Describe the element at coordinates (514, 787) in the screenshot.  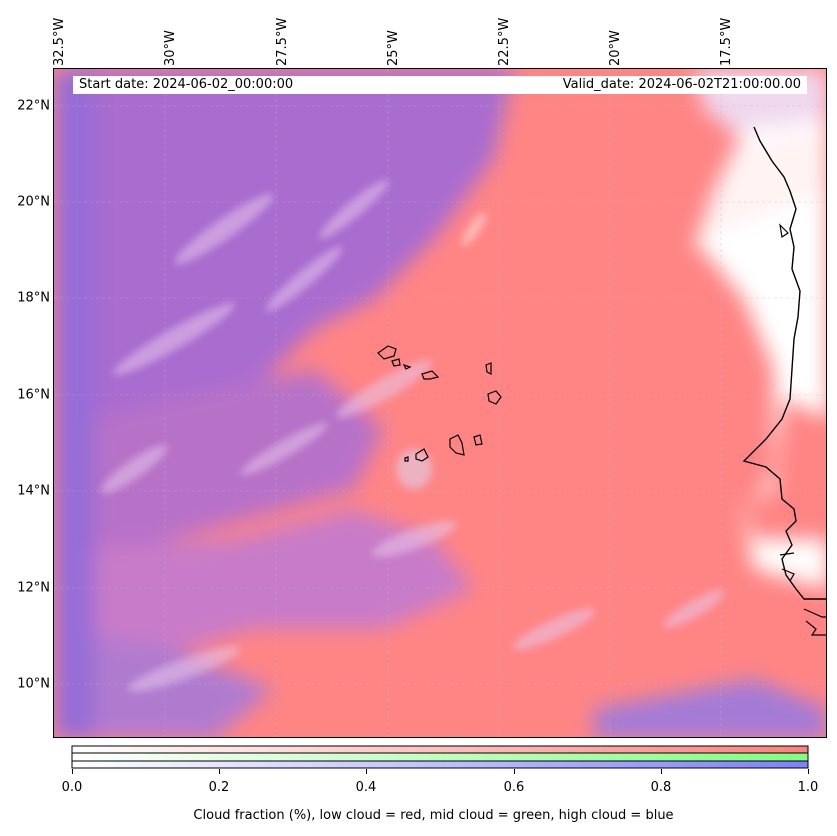
I see `colorbar-tick-label: 0.6` at that location.